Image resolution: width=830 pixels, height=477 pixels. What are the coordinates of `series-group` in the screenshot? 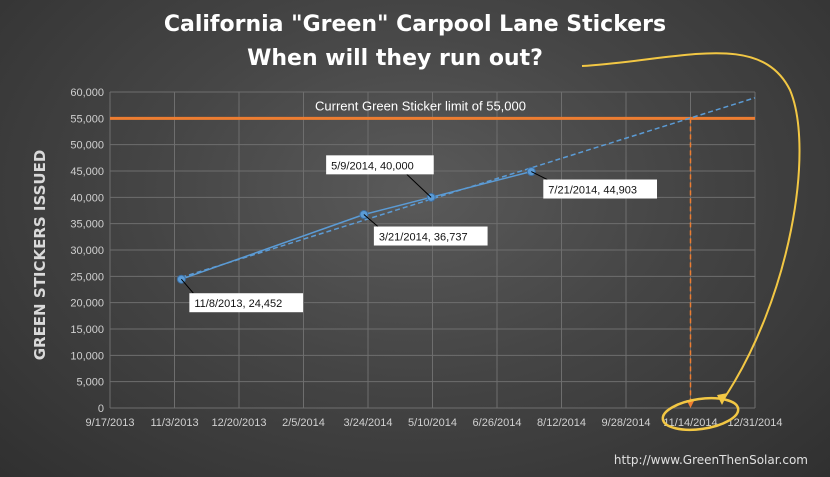 It's located at (356, 225).